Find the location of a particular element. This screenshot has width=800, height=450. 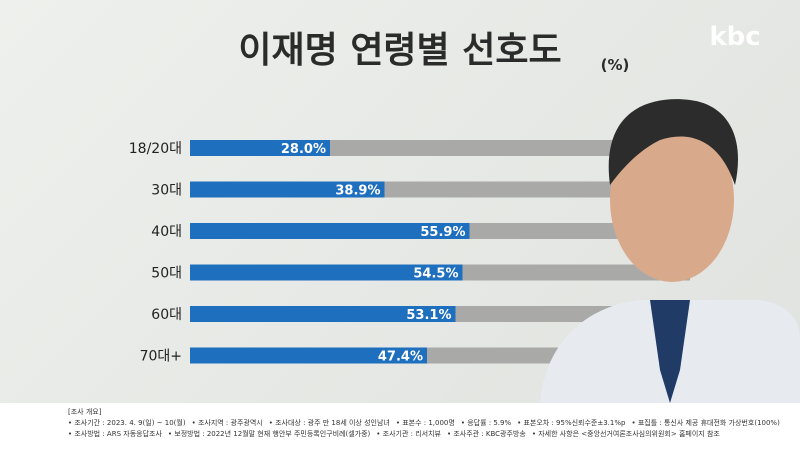

category-label: 60대 is located at coordinates (166, 315).